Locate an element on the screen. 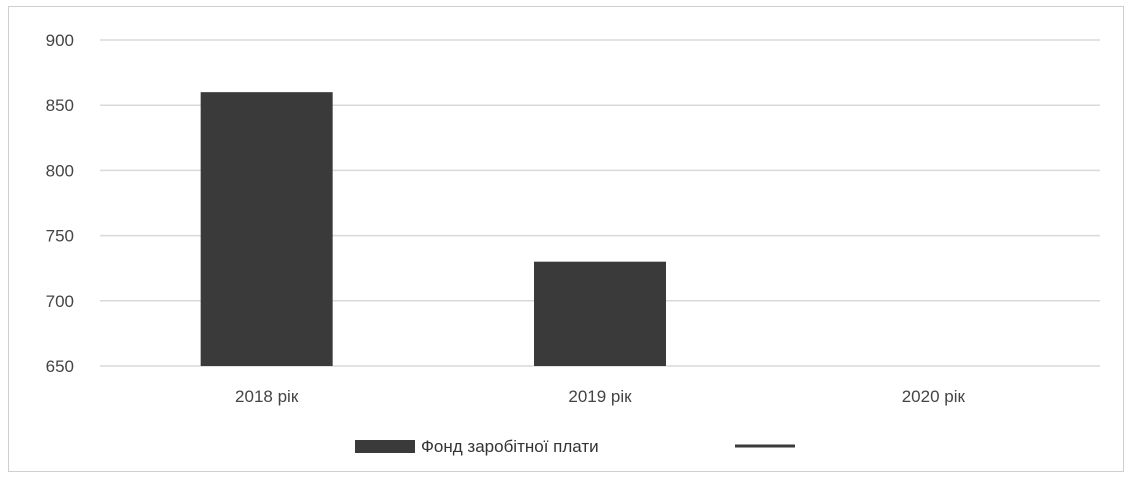 Image resolution: width=1134 pixels, height=478 pixels. y-tick-label: 900 is located at coordinates (60, 40).